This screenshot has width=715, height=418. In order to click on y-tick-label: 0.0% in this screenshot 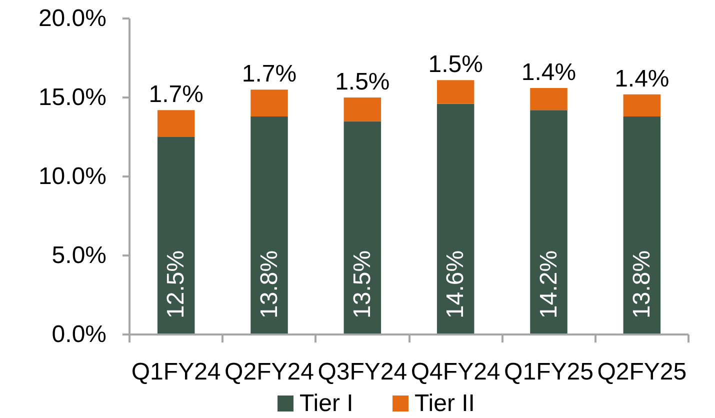, I will do `click(79, 334)`.